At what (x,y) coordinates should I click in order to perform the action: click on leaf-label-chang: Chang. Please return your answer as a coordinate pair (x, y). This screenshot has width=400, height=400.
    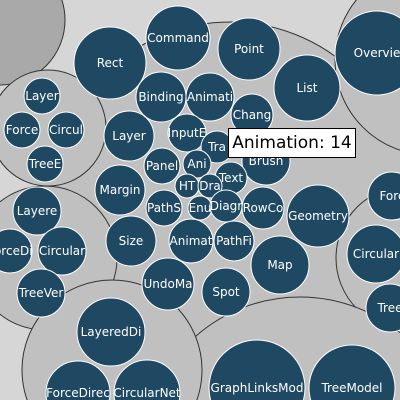
    Looking at the image, I should click on (252, 115).